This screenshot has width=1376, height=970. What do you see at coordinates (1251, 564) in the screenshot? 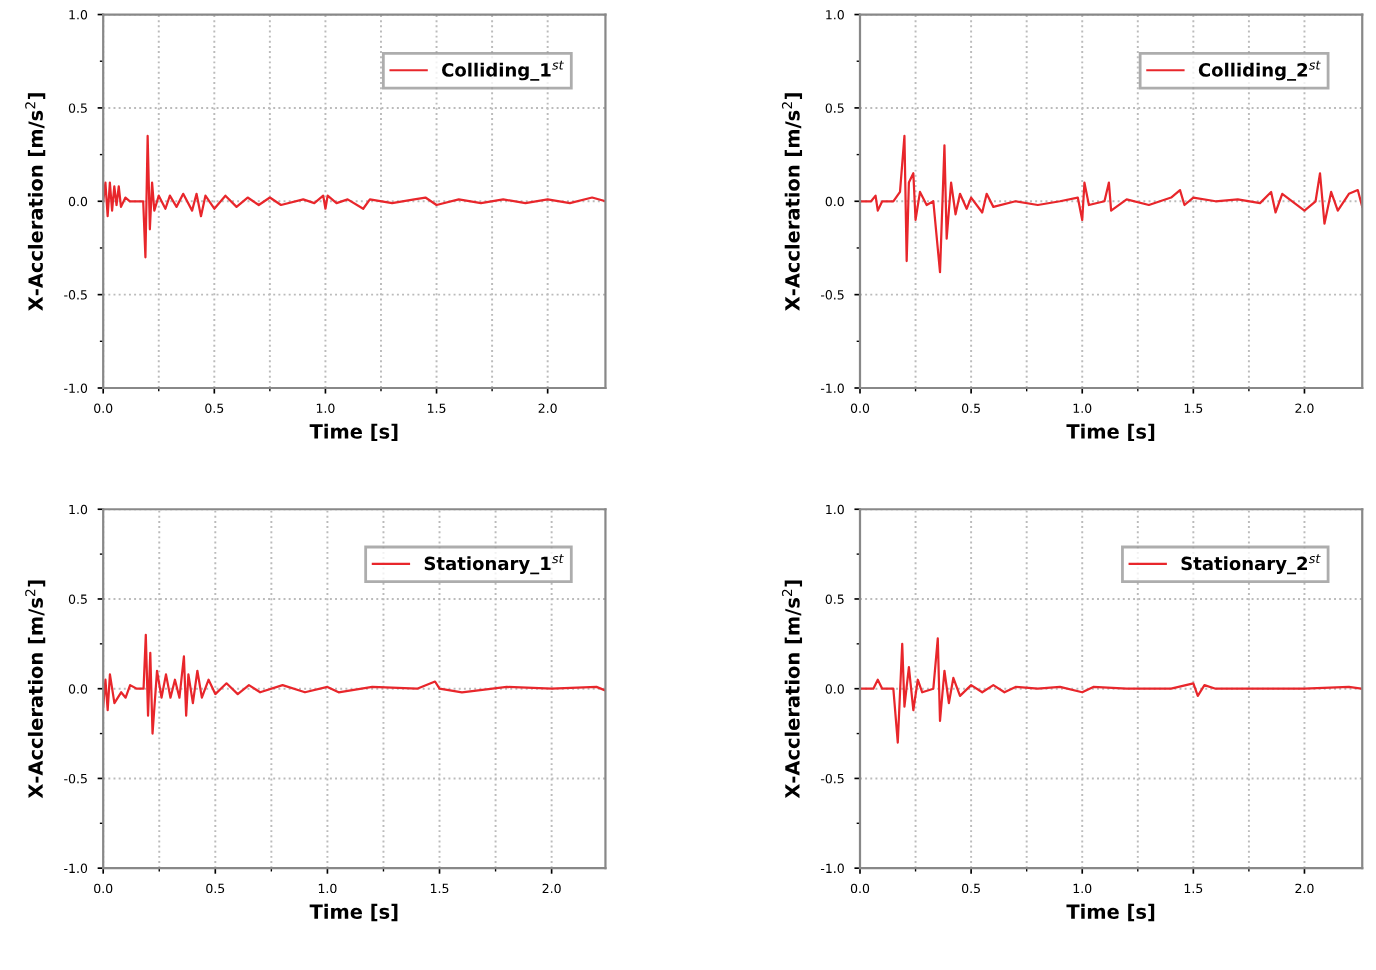
I see `legend-label: Stationary_2$^{st}$` at bounding box center [1251, 564].